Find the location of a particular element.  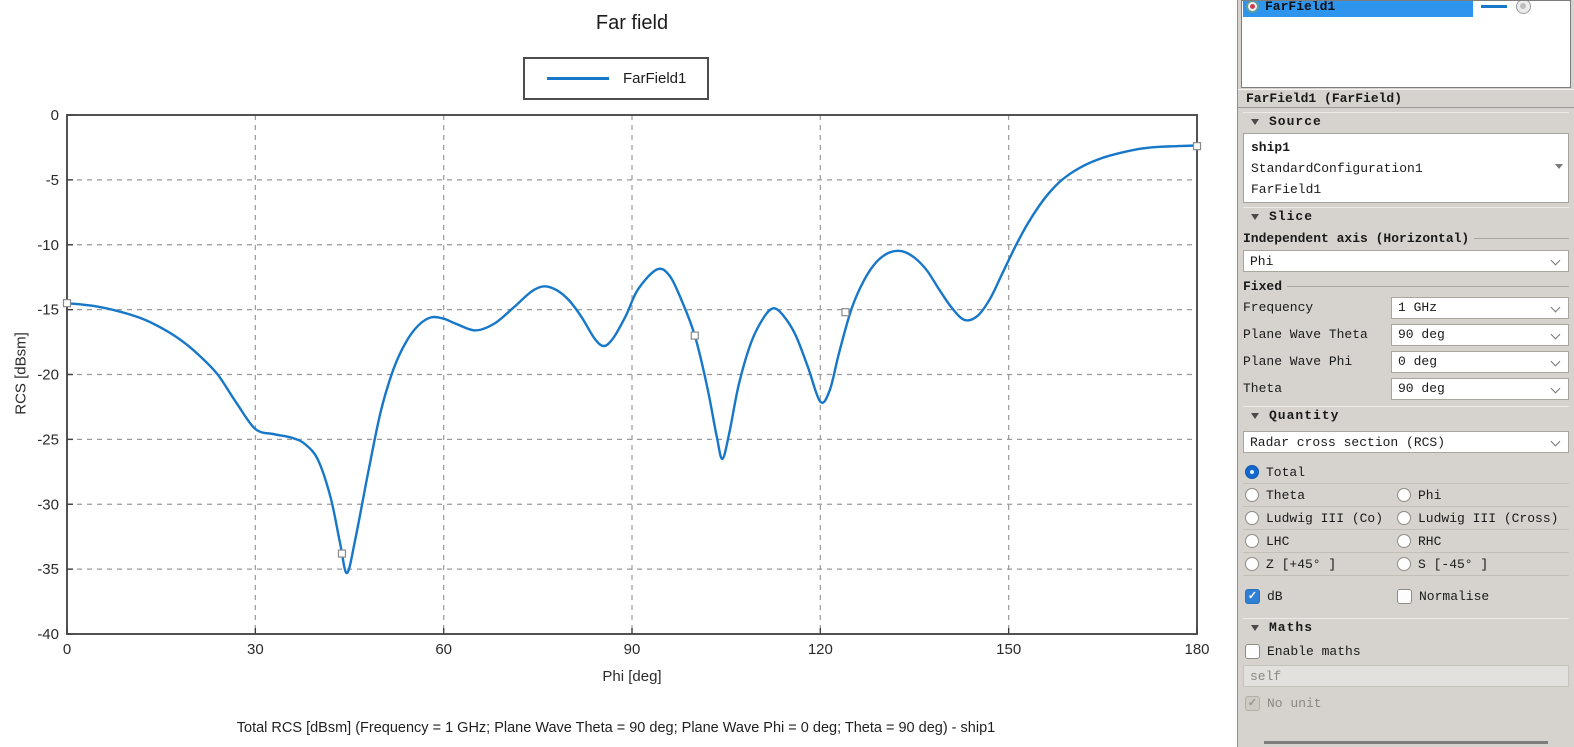

quantity-radio-group: Total Theta Phi Ludwig III (Co) is located at coordinates (1406, 518).